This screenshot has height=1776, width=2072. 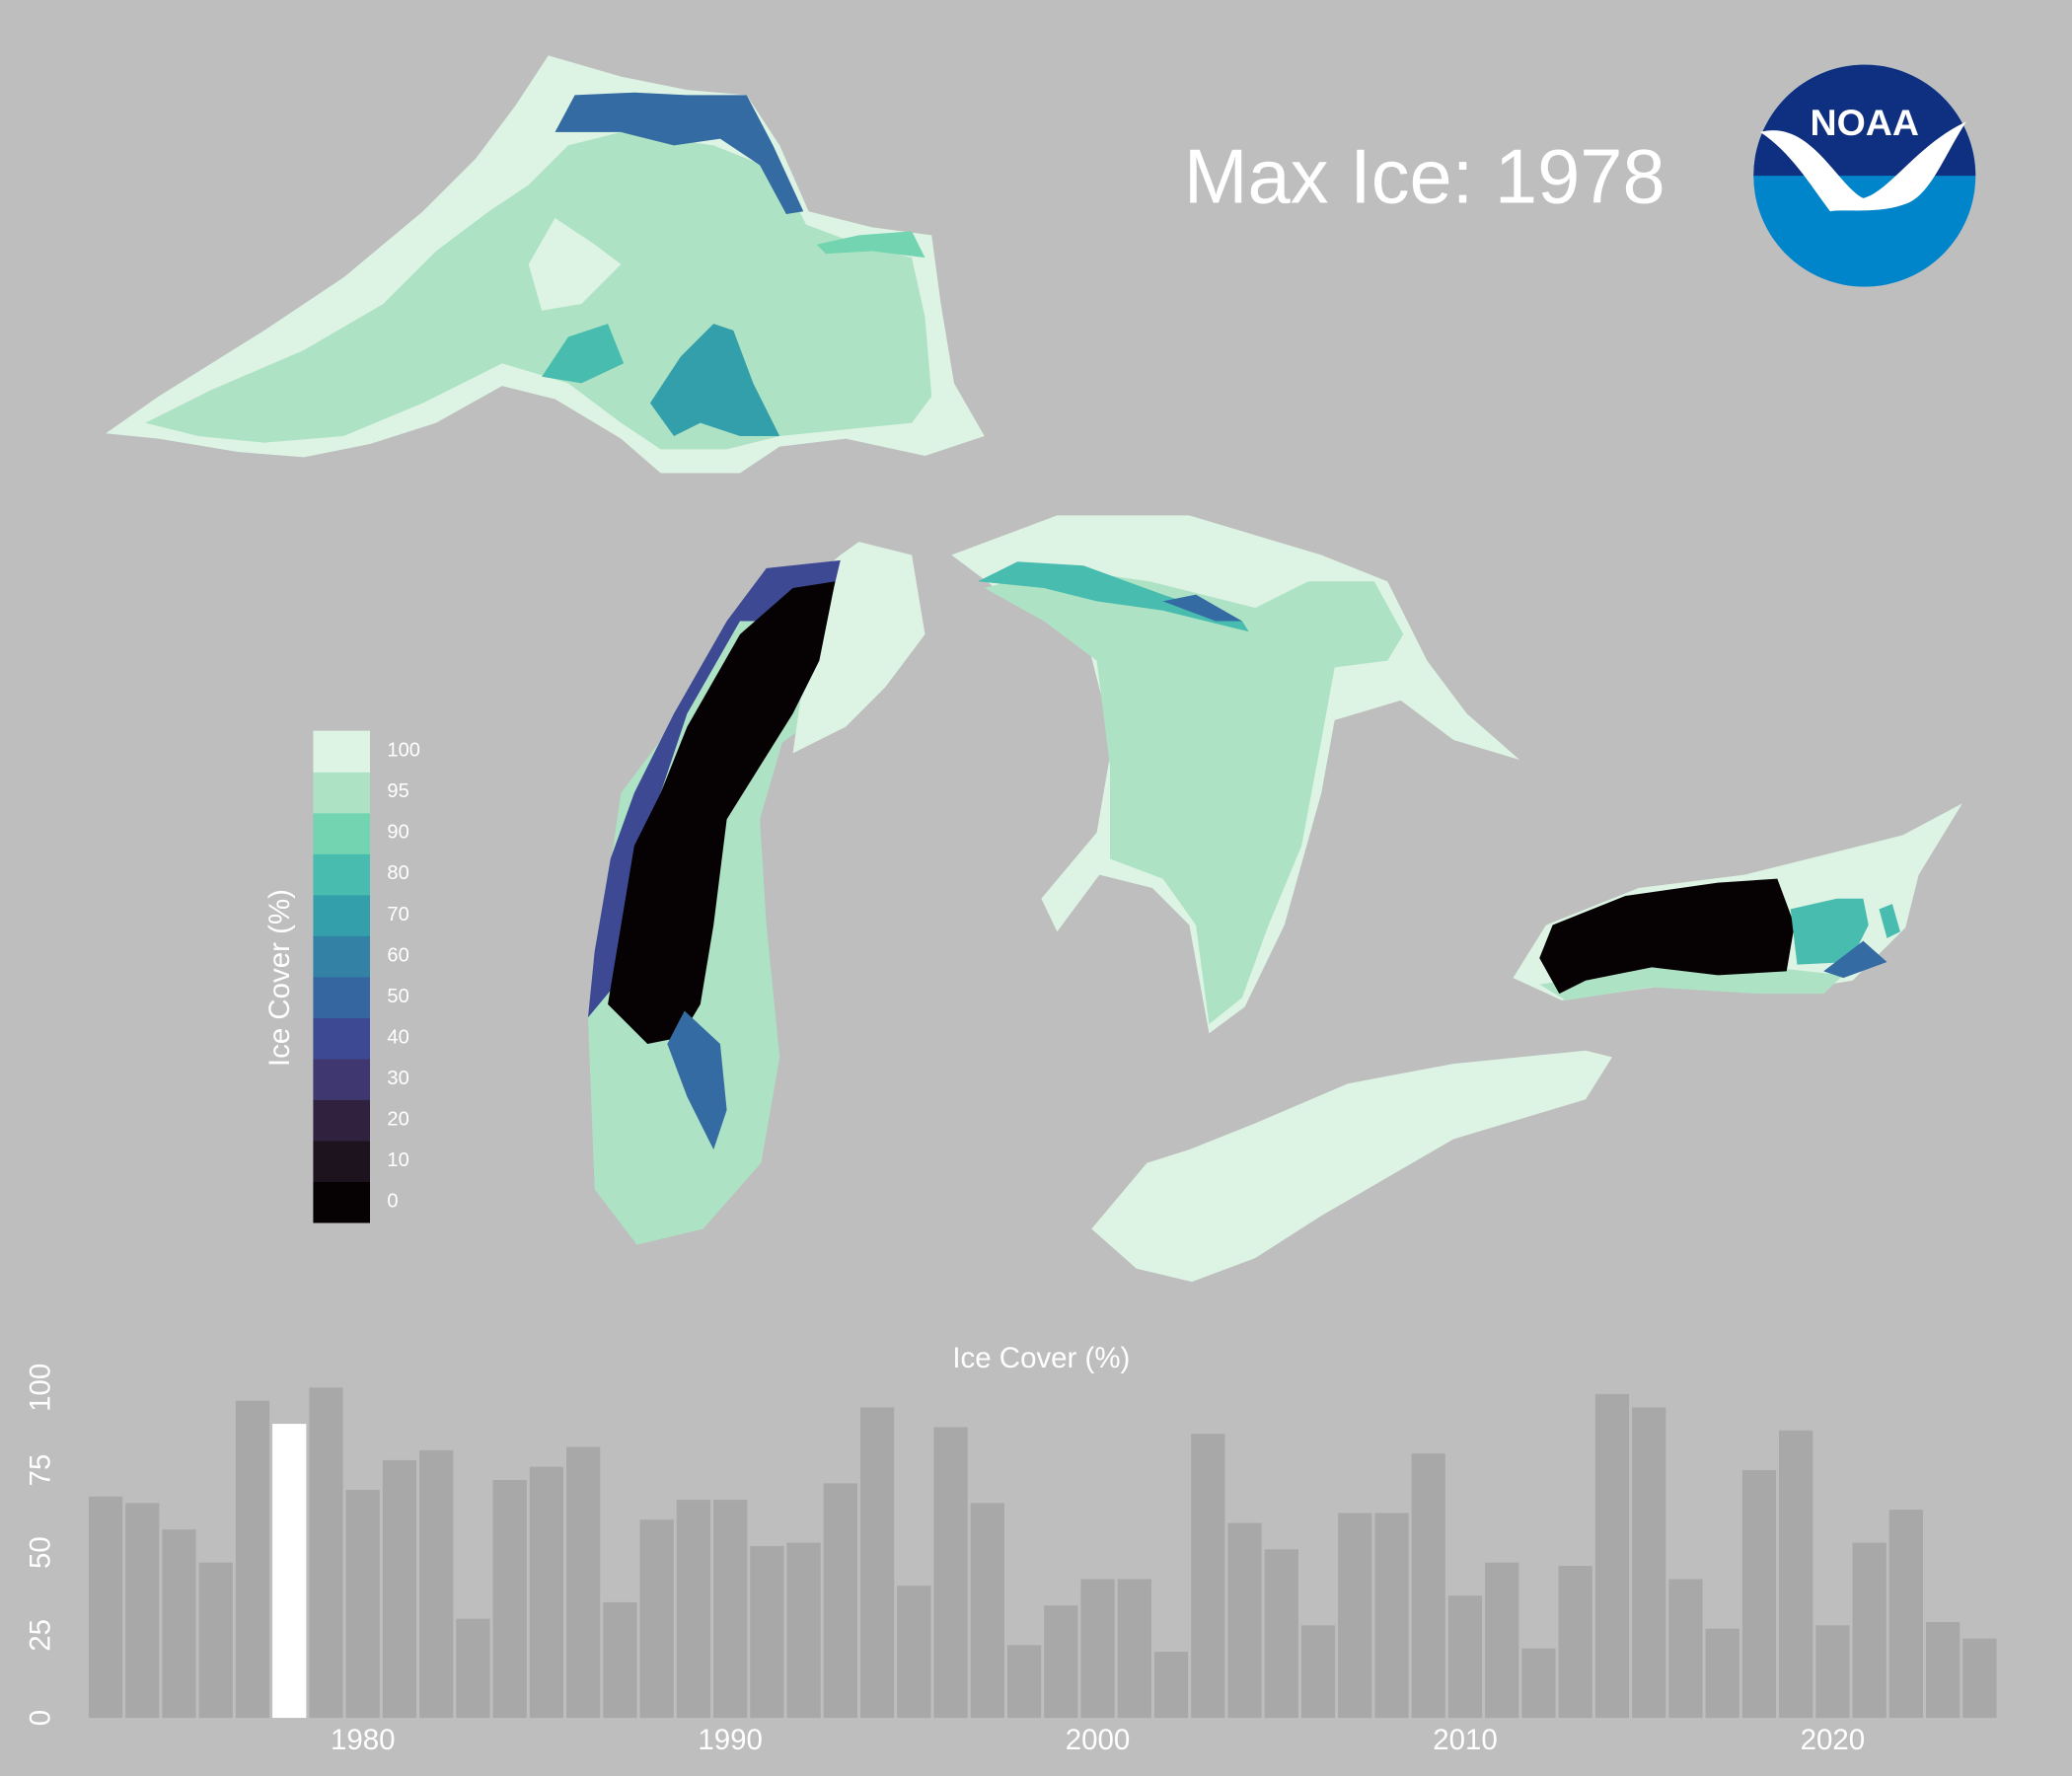 What do you see at coordinates (1351, 1166) in the screenshot?
I see `lake-erie` at bounding box center [1351, 1166].